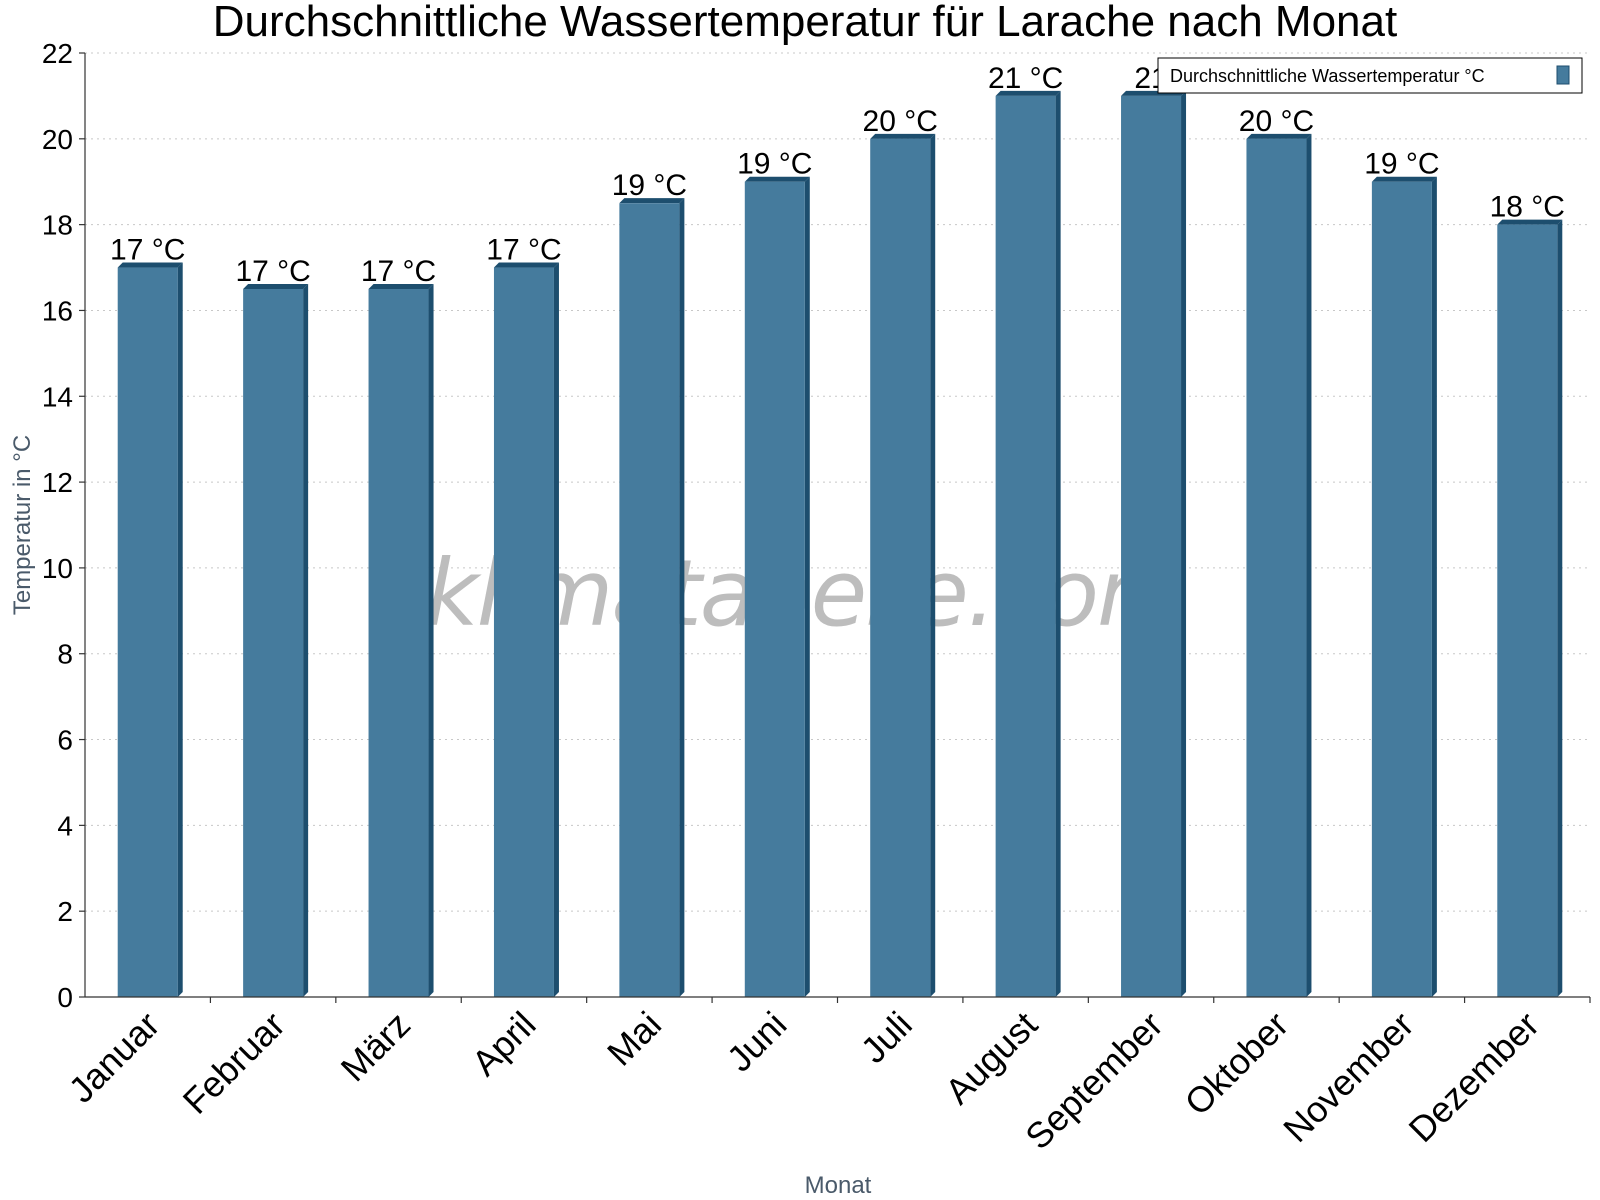  Describe the element at coordinates (504, 1044) in the screenshot. I see `x-tick-label: April` at that location.